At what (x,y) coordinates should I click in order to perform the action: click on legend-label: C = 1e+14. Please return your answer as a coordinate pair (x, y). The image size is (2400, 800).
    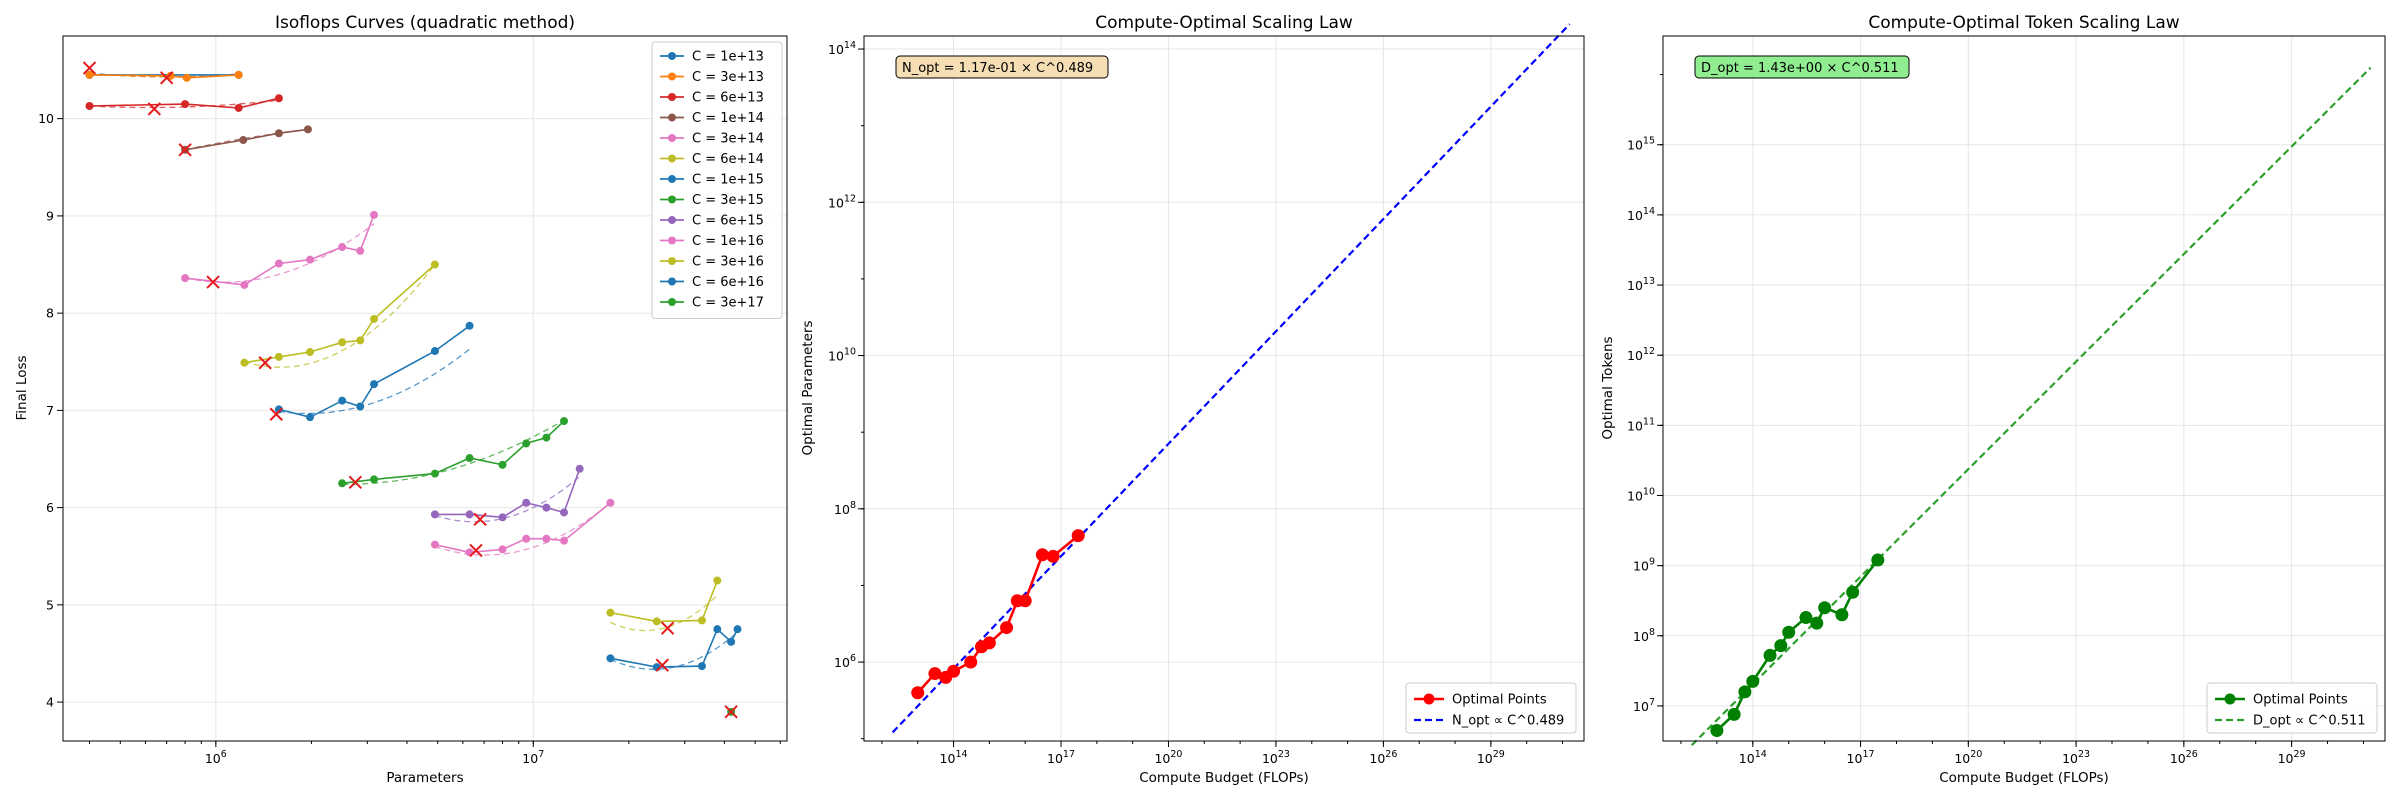
    Looking at the image, I should click on (728, 118).